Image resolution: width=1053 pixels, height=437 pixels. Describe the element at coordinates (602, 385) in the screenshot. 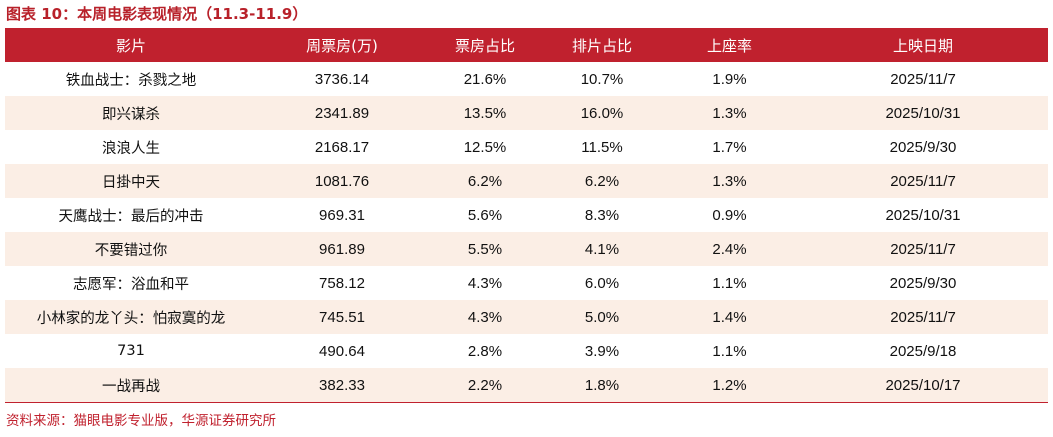

I see `screening-share: 1.8%` at that location.